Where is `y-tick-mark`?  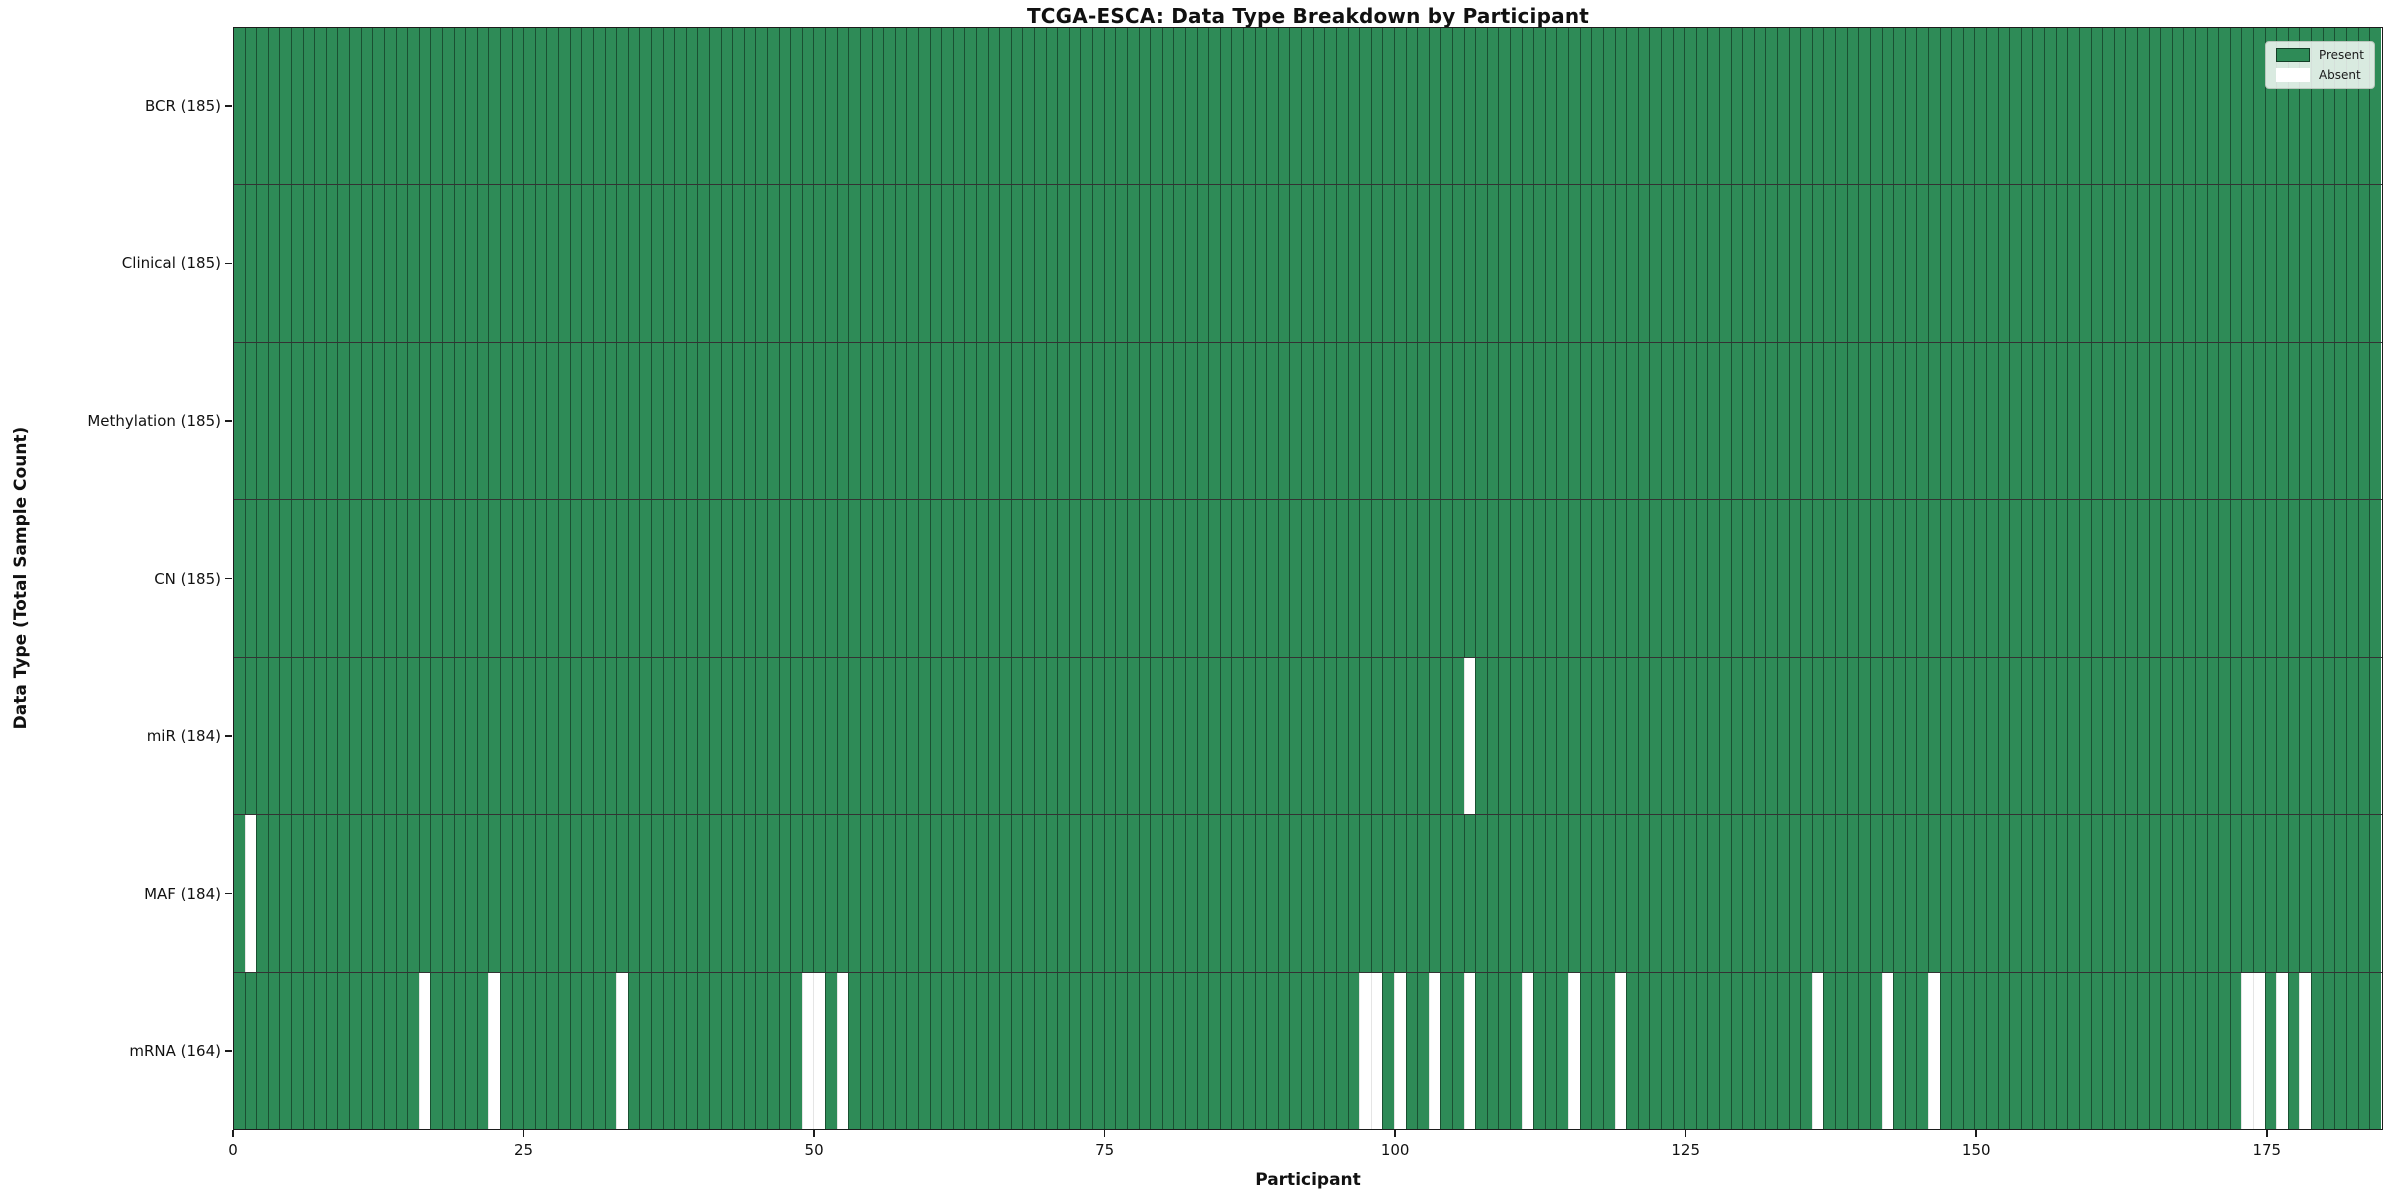 y-tick-mark is located at coordinates (228, 736).